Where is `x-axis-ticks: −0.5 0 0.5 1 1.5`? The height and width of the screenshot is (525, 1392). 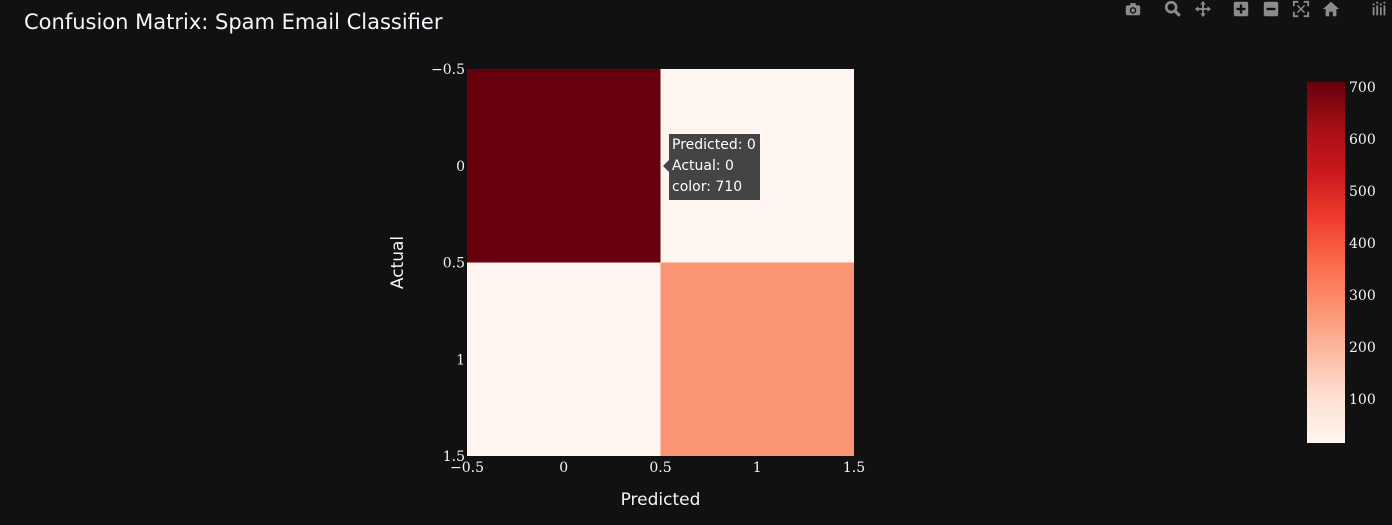 x-axis-ticks: −0.5 0 0.5 1 1.5 is located at coordinates (657, 468).